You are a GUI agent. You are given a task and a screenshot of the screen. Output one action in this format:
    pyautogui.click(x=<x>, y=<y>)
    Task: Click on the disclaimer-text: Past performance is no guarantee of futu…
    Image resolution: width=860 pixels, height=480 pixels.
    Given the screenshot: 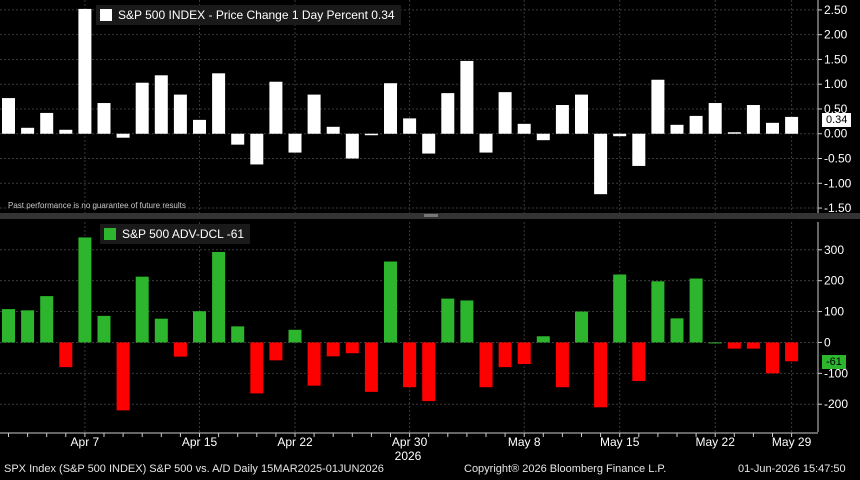 What is the action you would take?
    pyautogui.click(x=97, y=205)
    